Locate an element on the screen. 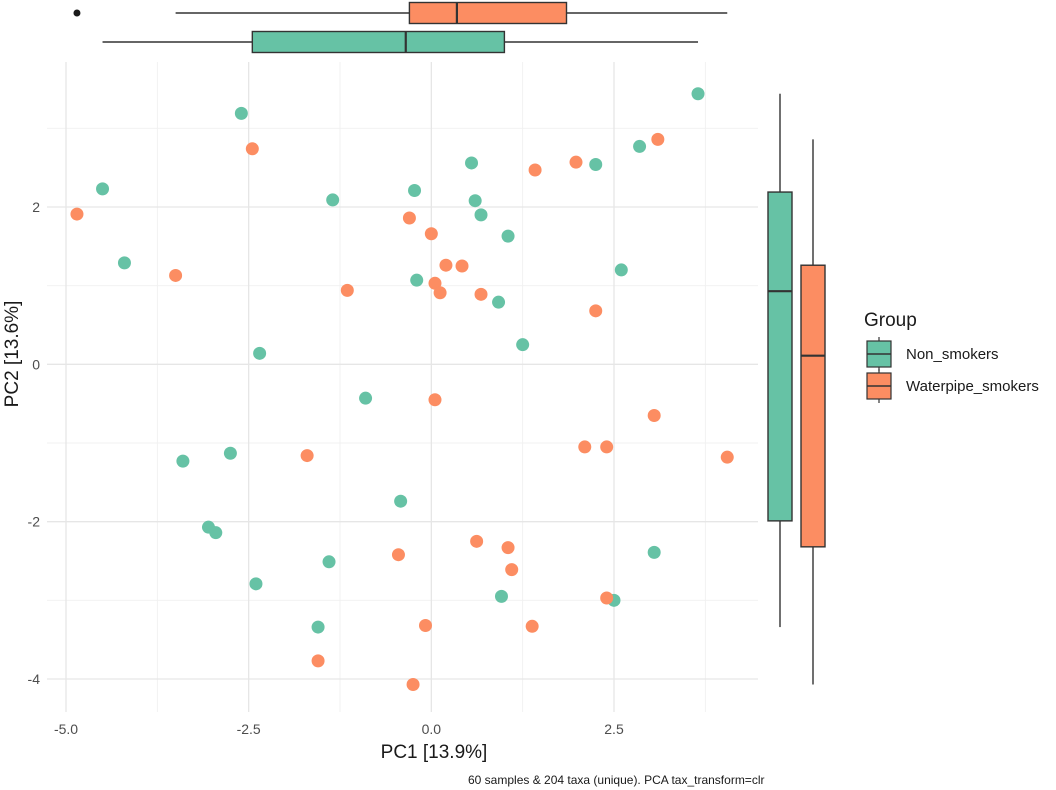  x-tick-labels: -5.0 -2.5 0.0 2.5 is located at coordinates (339, 729).